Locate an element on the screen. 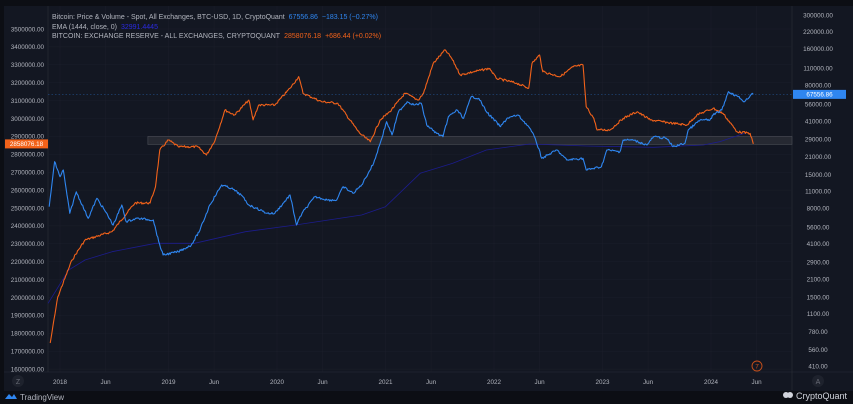 Image resolution: width=853 pixels, height=404 pixels. event-marker: 7 is located at coordinates (757, 366).